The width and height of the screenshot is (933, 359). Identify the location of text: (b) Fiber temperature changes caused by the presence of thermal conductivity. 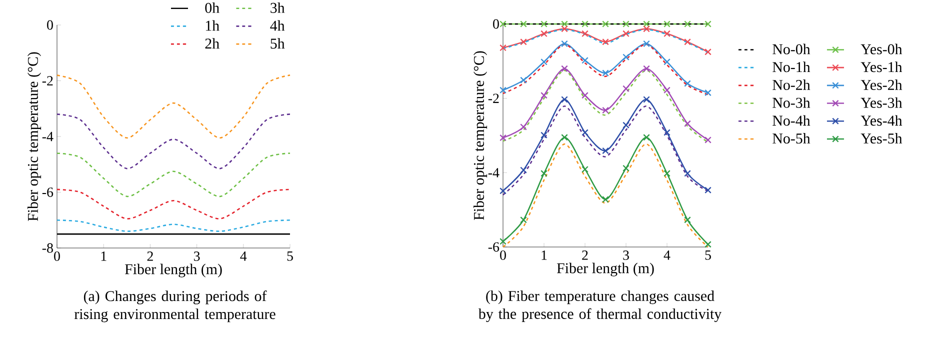
(600, 306).